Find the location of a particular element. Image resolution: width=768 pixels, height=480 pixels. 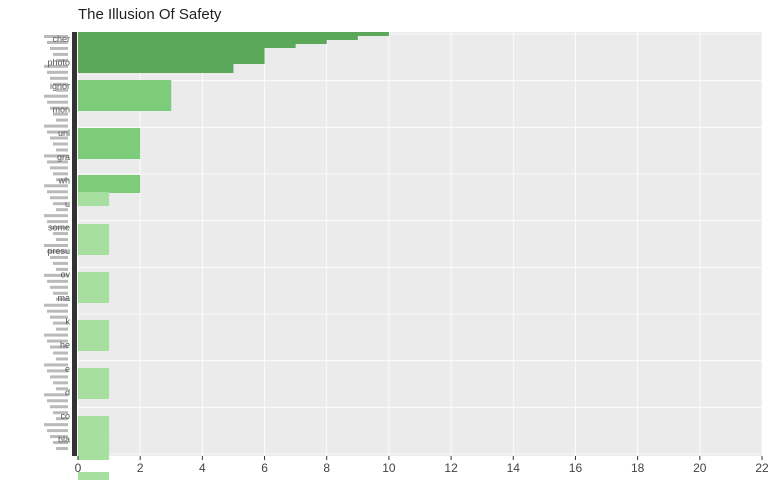

x-tick-label: 12 is located at coordinates (451, 468).